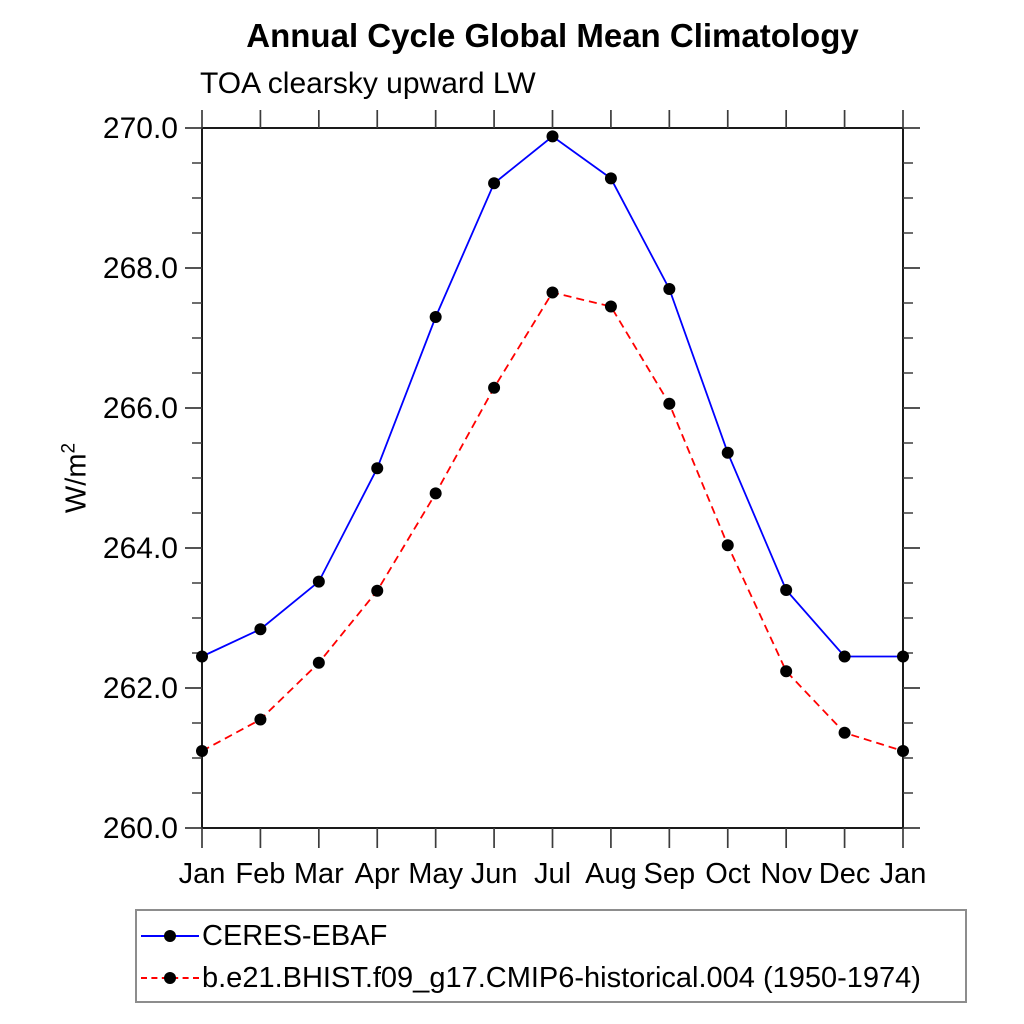 The image size is (1024, 1024). I want to click on x-tick-label: Apr, so click(377, 874).